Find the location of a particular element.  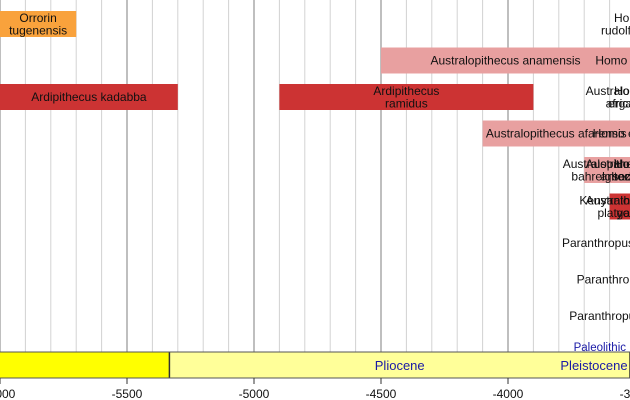

bar-ardipithecus-ramidus: Ardipithecus ramidus is located at coordinates (406, 97).